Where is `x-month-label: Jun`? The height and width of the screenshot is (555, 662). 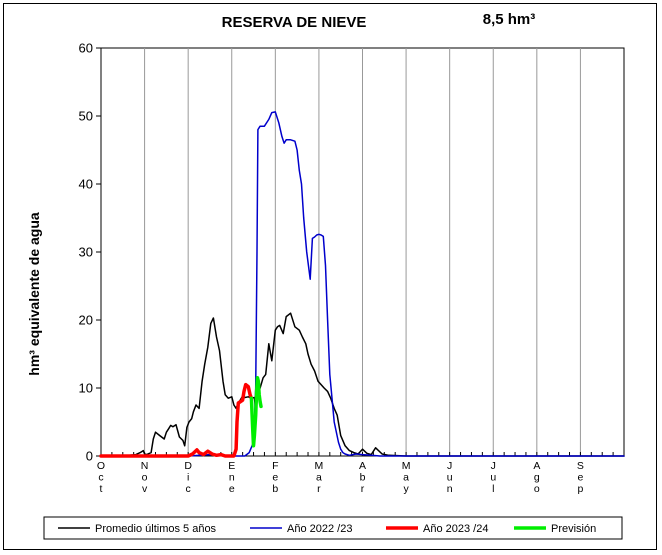 x-month-label: Jun is located at coordinates (450, 477).